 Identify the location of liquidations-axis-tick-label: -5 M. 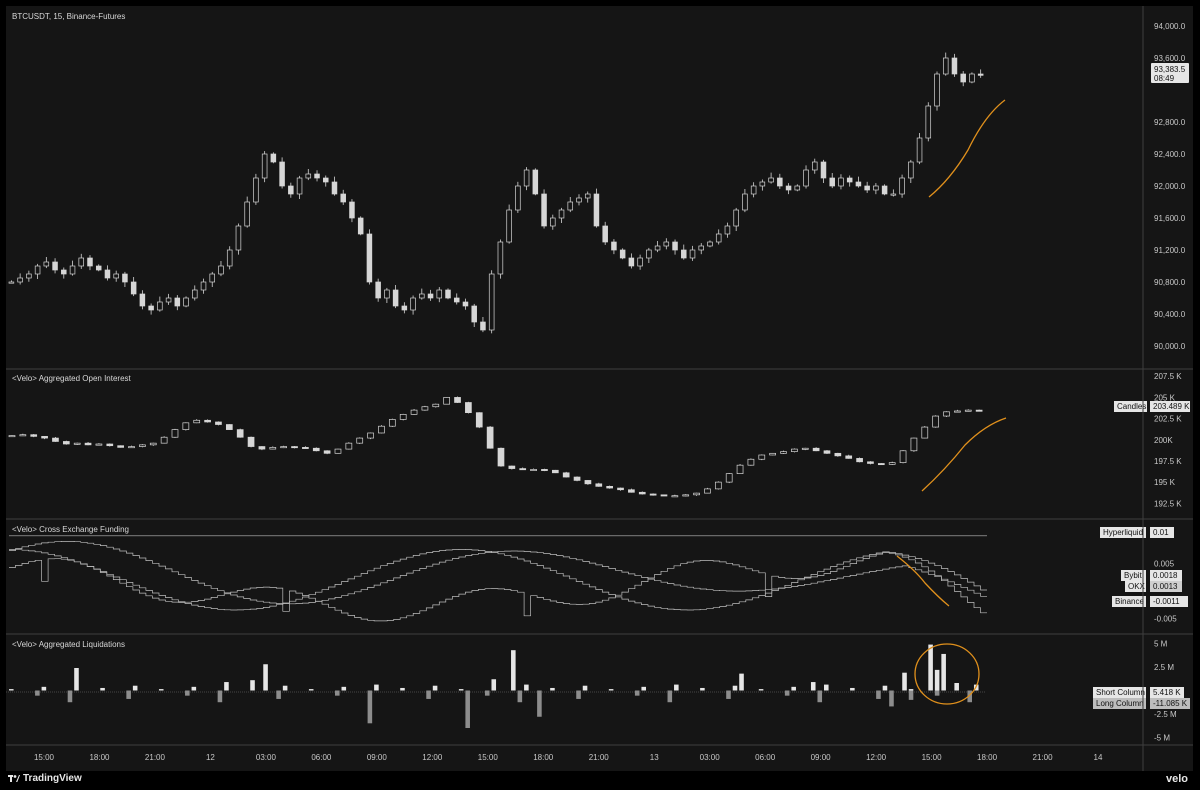
(1162, 737).